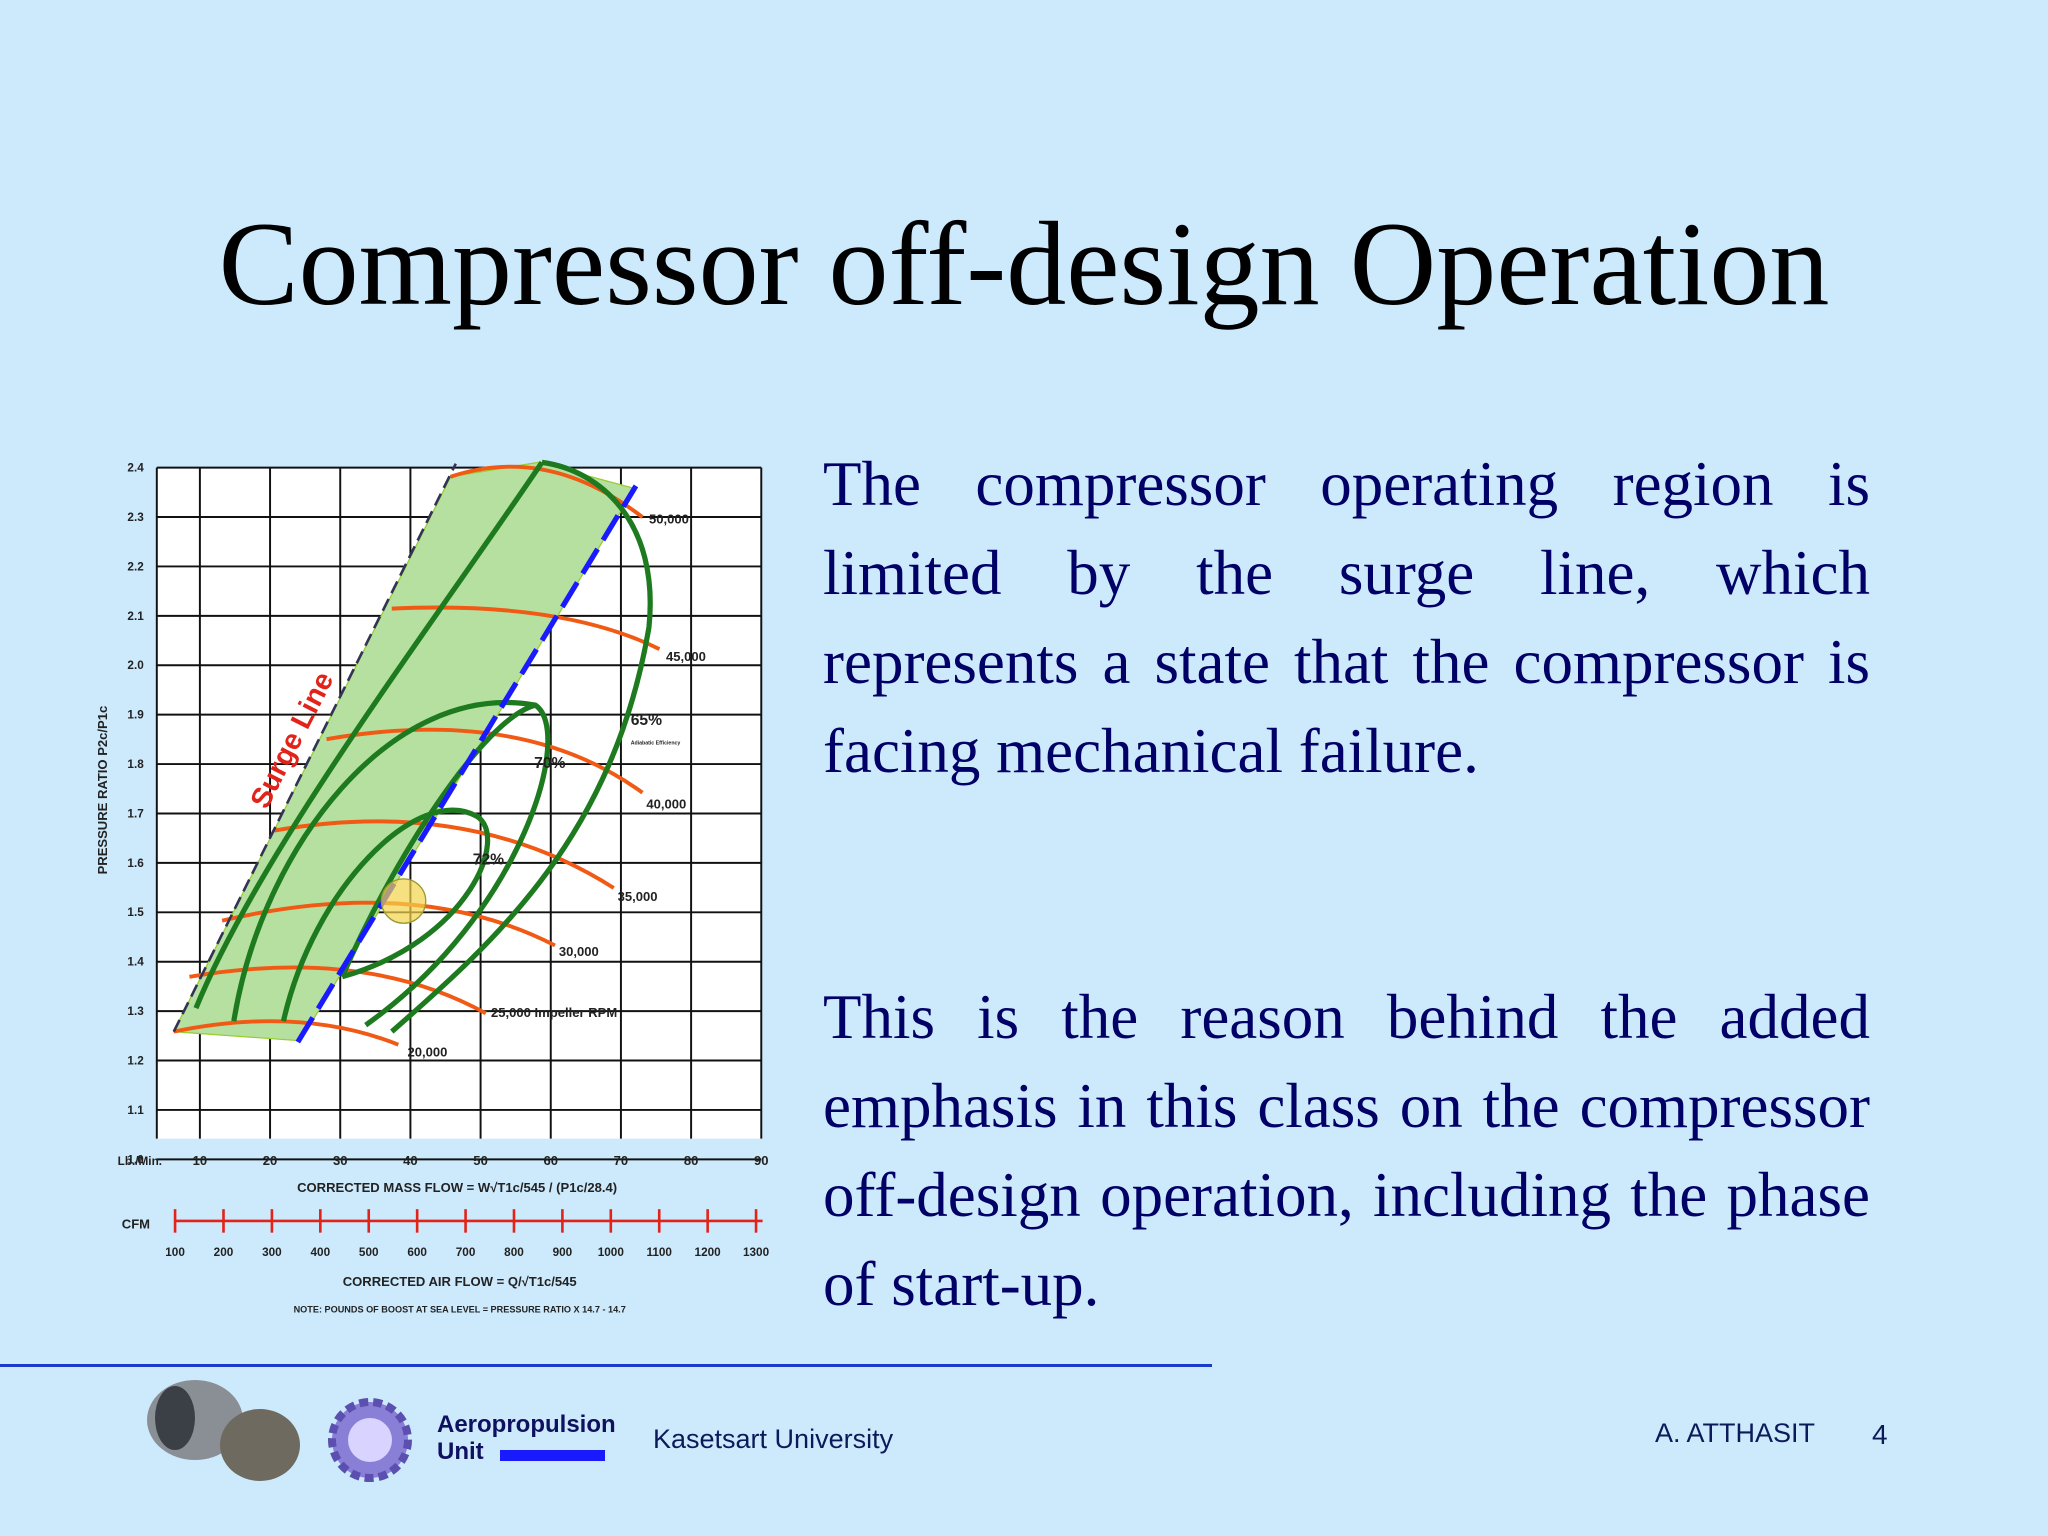 The image size is (2048, 1536). I want to click on cfm-tick-label: 300, so click(272, 1252).